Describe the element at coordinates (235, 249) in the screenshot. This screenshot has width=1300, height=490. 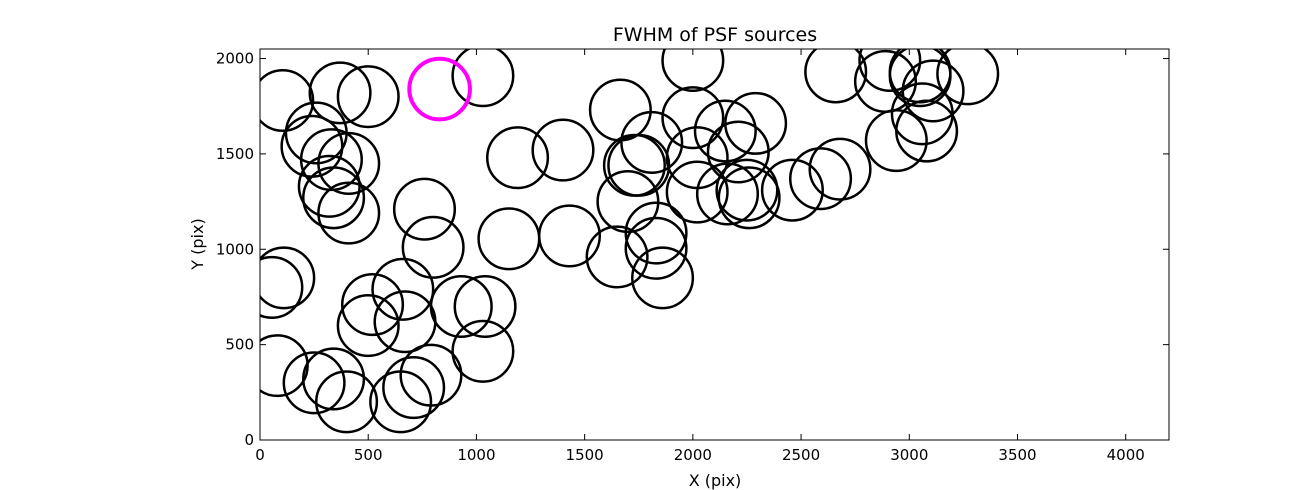
I see `y-tick-label: 1000` at that location.